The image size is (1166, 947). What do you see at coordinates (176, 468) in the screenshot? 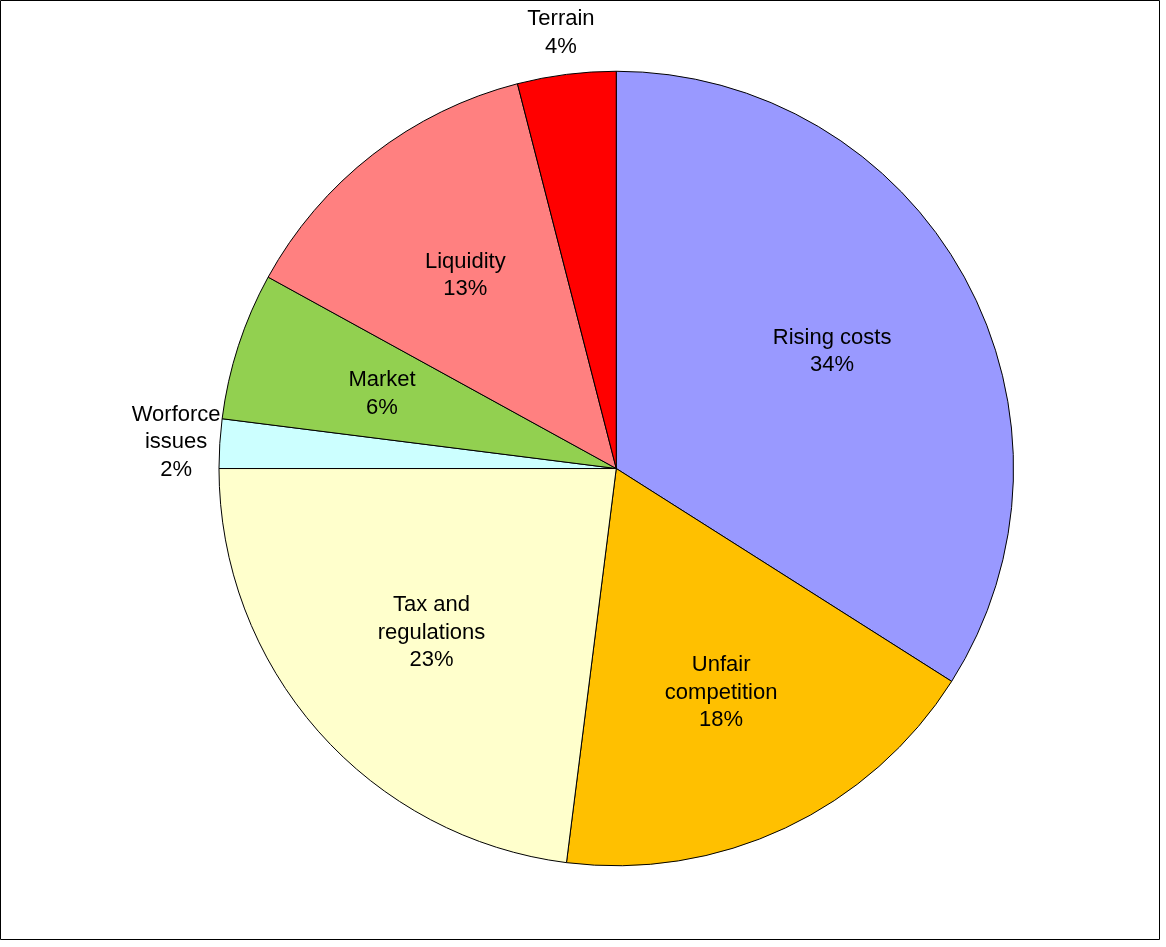
I see `data-label: 2%` at bounding box center [176, 468].